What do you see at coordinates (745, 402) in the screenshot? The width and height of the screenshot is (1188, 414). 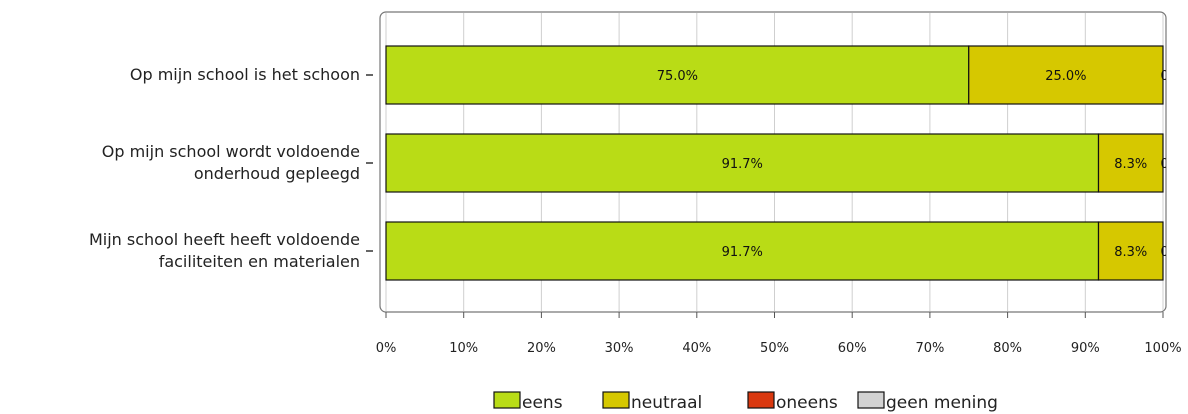 I see `legend: eens neutraal oneens geen mening` at bounding box center [745, 402].